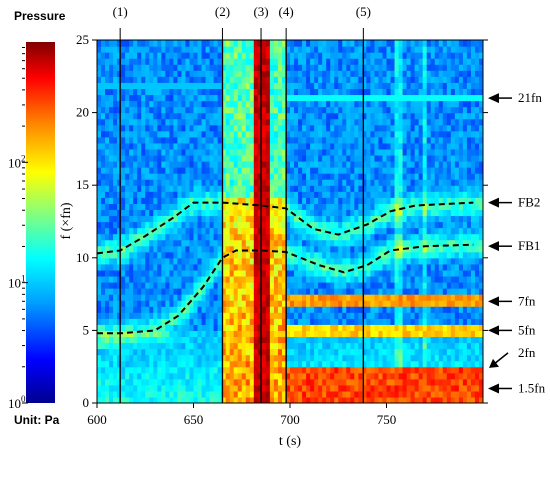  Describe the element at coordinates (82, 39) in the screenshot. I see `y-tick-label-25: 25` at that location.